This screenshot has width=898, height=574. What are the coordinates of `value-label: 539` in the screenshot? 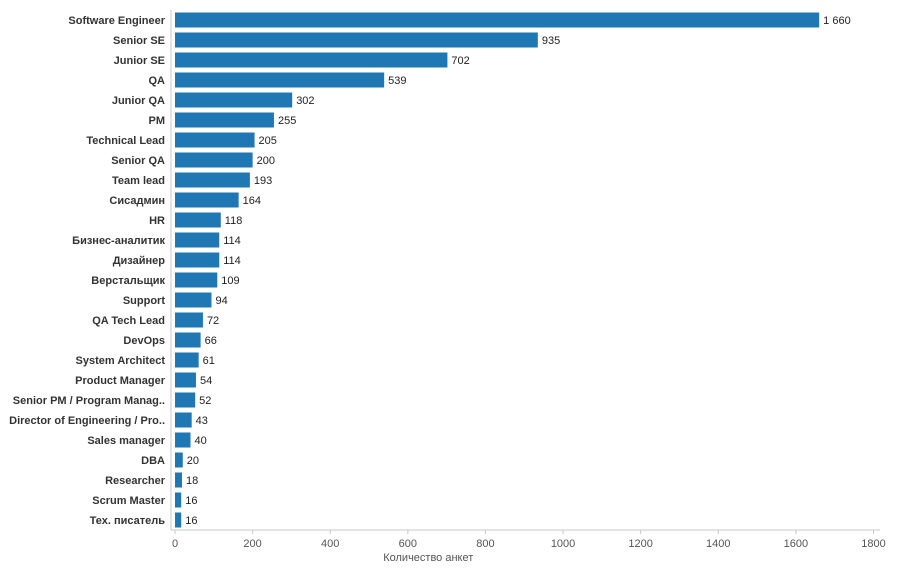 It's located at (397, 81).